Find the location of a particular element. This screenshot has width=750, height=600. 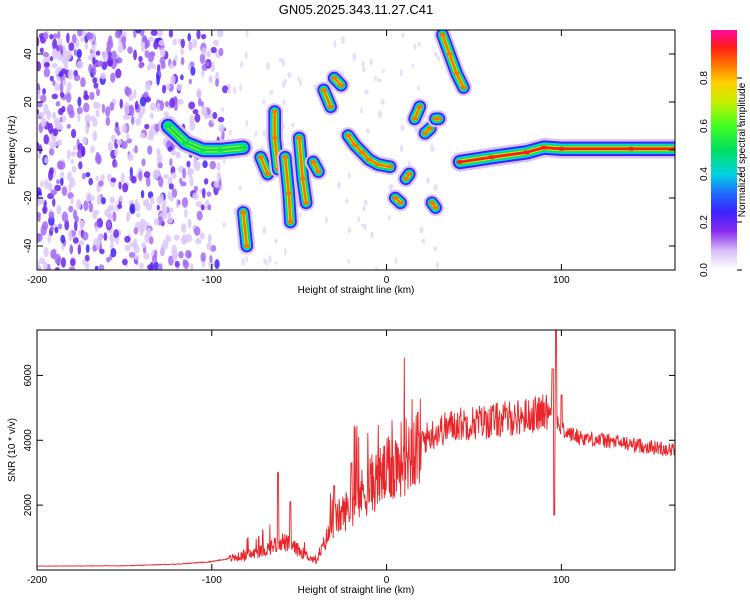

figure-title: GN05.2025.343.11.27.C41 is located at coordinates (356, 9).